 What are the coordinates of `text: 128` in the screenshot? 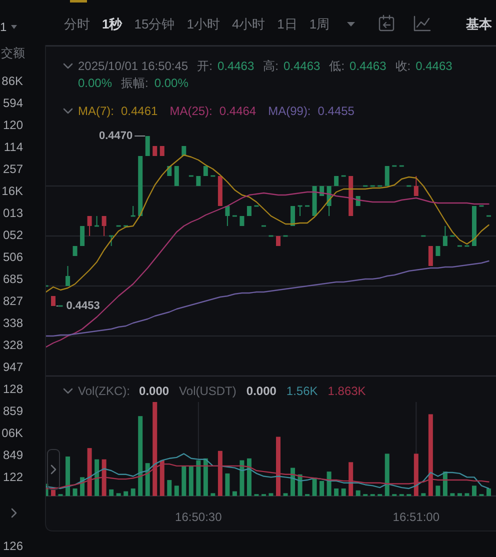 It's located at (13, 389).